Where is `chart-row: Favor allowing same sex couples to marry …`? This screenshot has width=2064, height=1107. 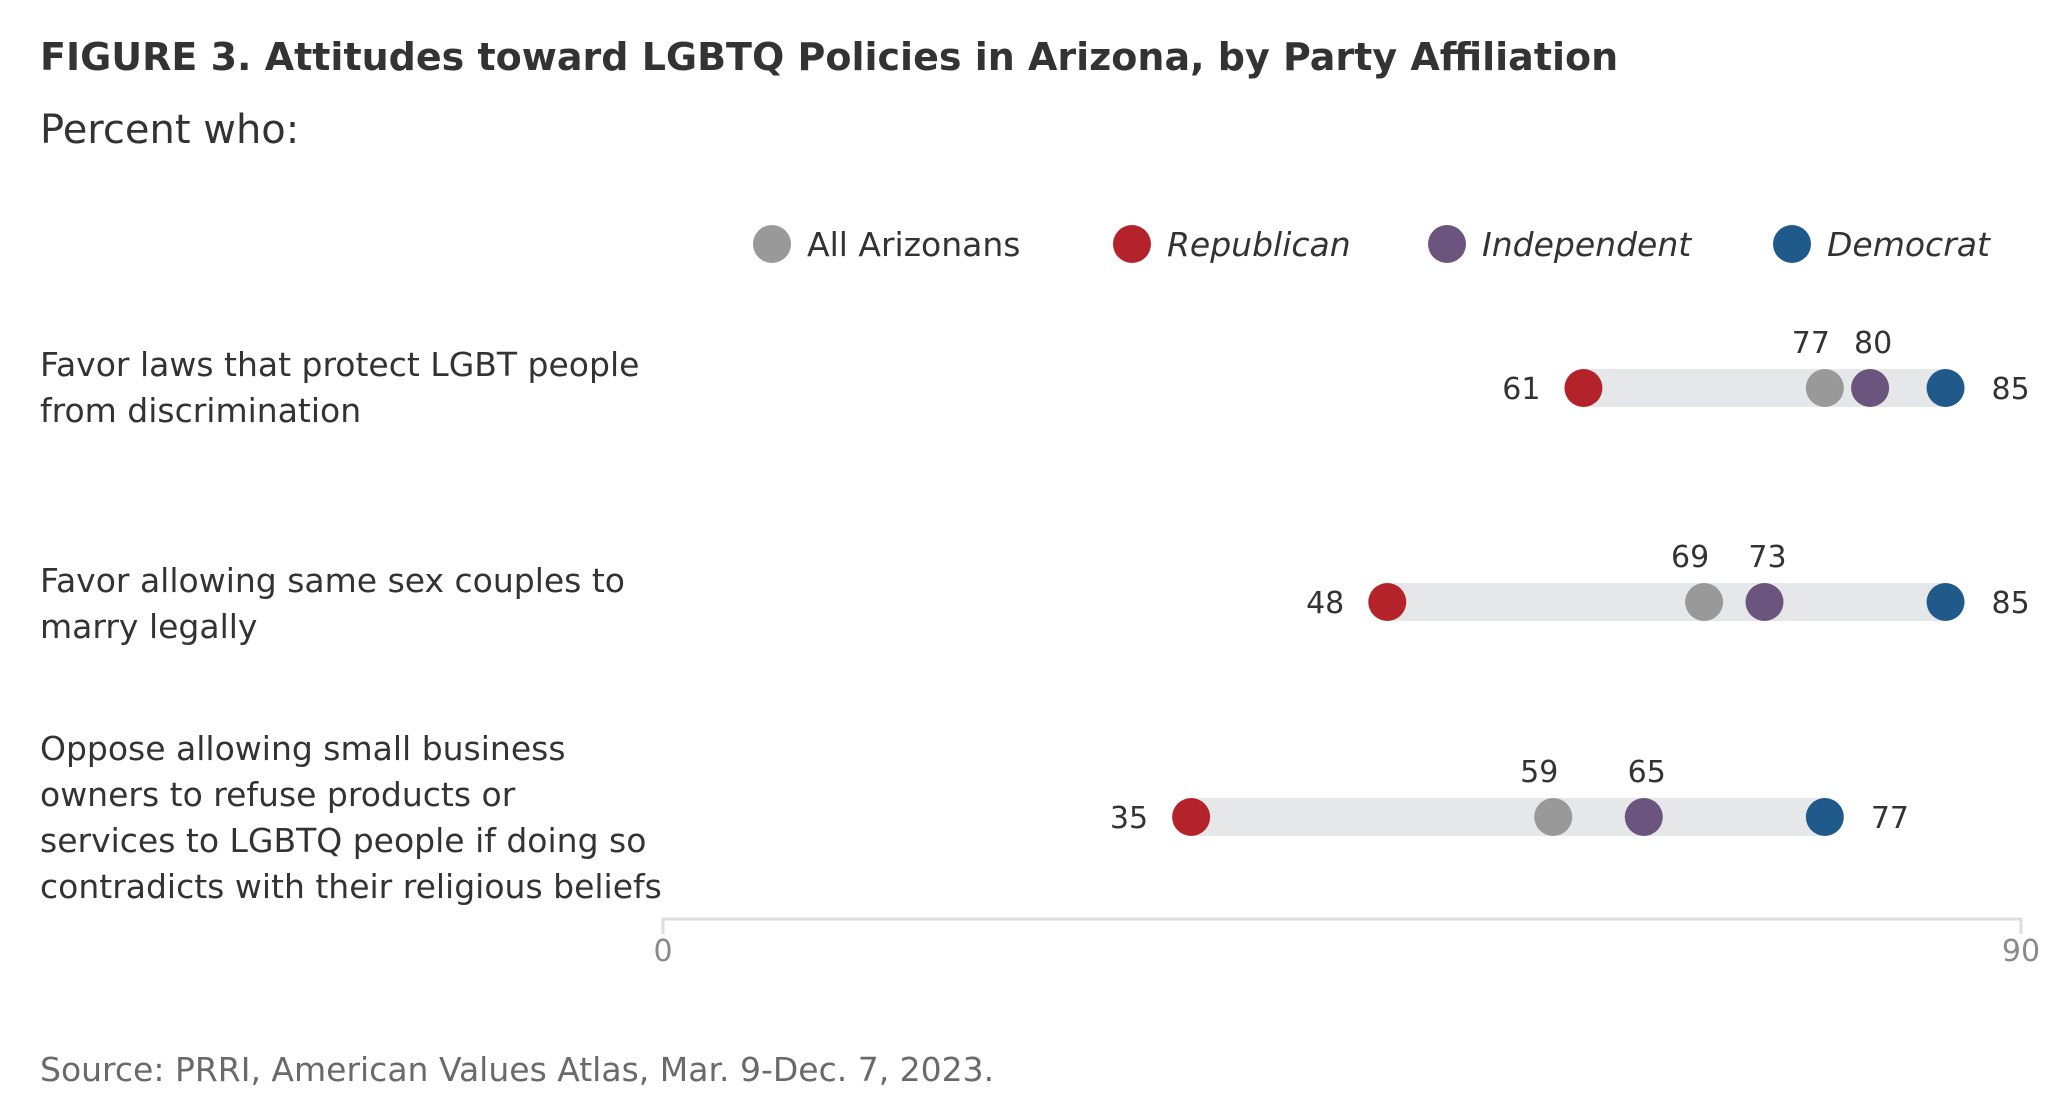 chart-row: Favor allowing same sex couples to marry … is located at coordinates (1035, 593).